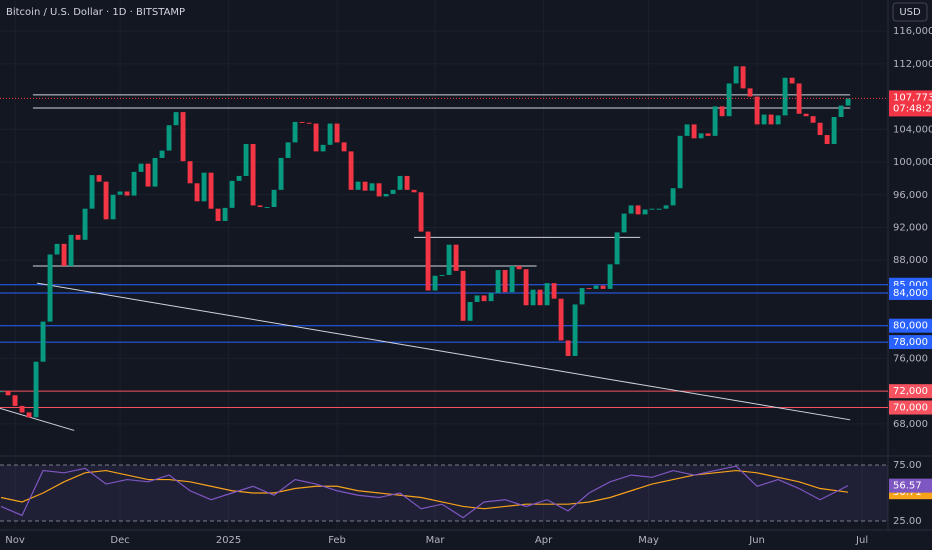  What do you see at coordinates (912, 162) in the screenshot?
I see `y-tick-label: 100,000` at bounding box center [912, 162].